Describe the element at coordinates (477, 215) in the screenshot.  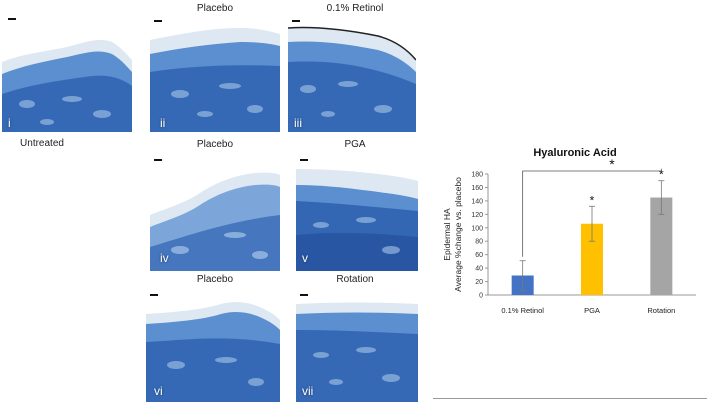
I see `y-tick-label: 120` at that location.